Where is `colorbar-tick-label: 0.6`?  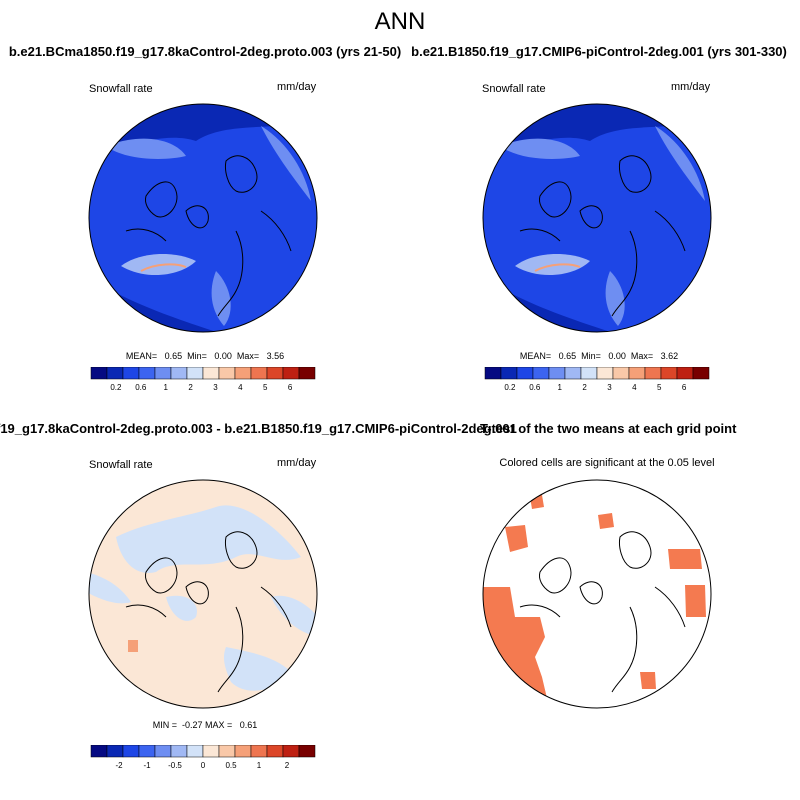
colorbar-tick-label: 0.6 is located at coordinates (535, 387).